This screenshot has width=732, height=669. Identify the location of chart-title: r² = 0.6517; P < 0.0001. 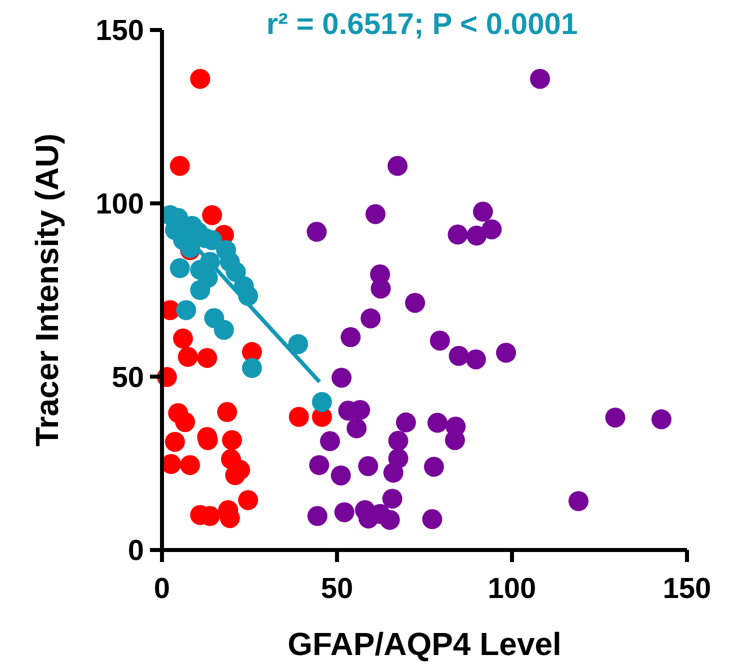
(422, 24).